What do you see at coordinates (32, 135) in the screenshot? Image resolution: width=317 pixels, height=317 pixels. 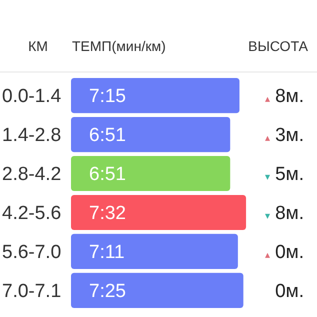 I see `y-tick-label: 1.4-2.8` at bounding box center [32, 135].